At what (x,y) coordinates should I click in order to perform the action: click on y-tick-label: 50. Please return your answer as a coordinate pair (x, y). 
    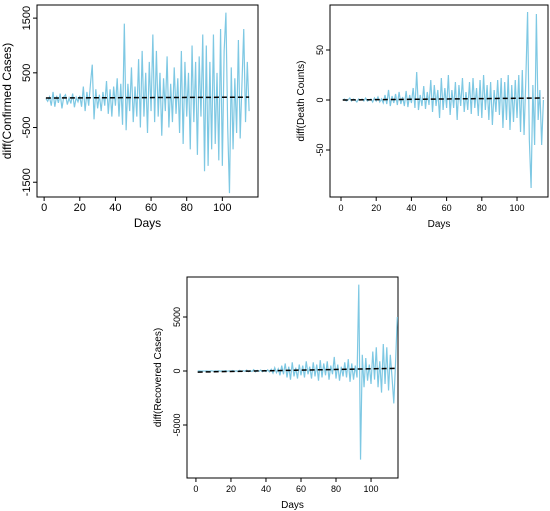
    Looking at the image, I should click on (320, 50).